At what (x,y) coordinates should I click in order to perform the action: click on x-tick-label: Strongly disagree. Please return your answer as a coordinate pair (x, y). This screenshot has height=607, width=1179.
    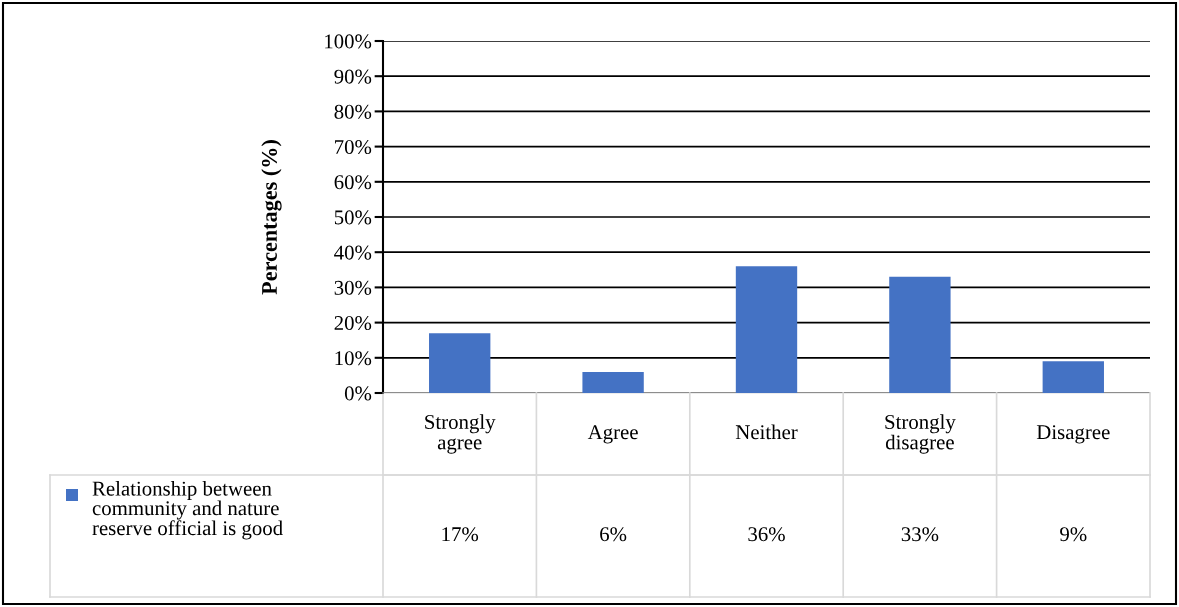
    Looking at the image, I should click on (920, 434).